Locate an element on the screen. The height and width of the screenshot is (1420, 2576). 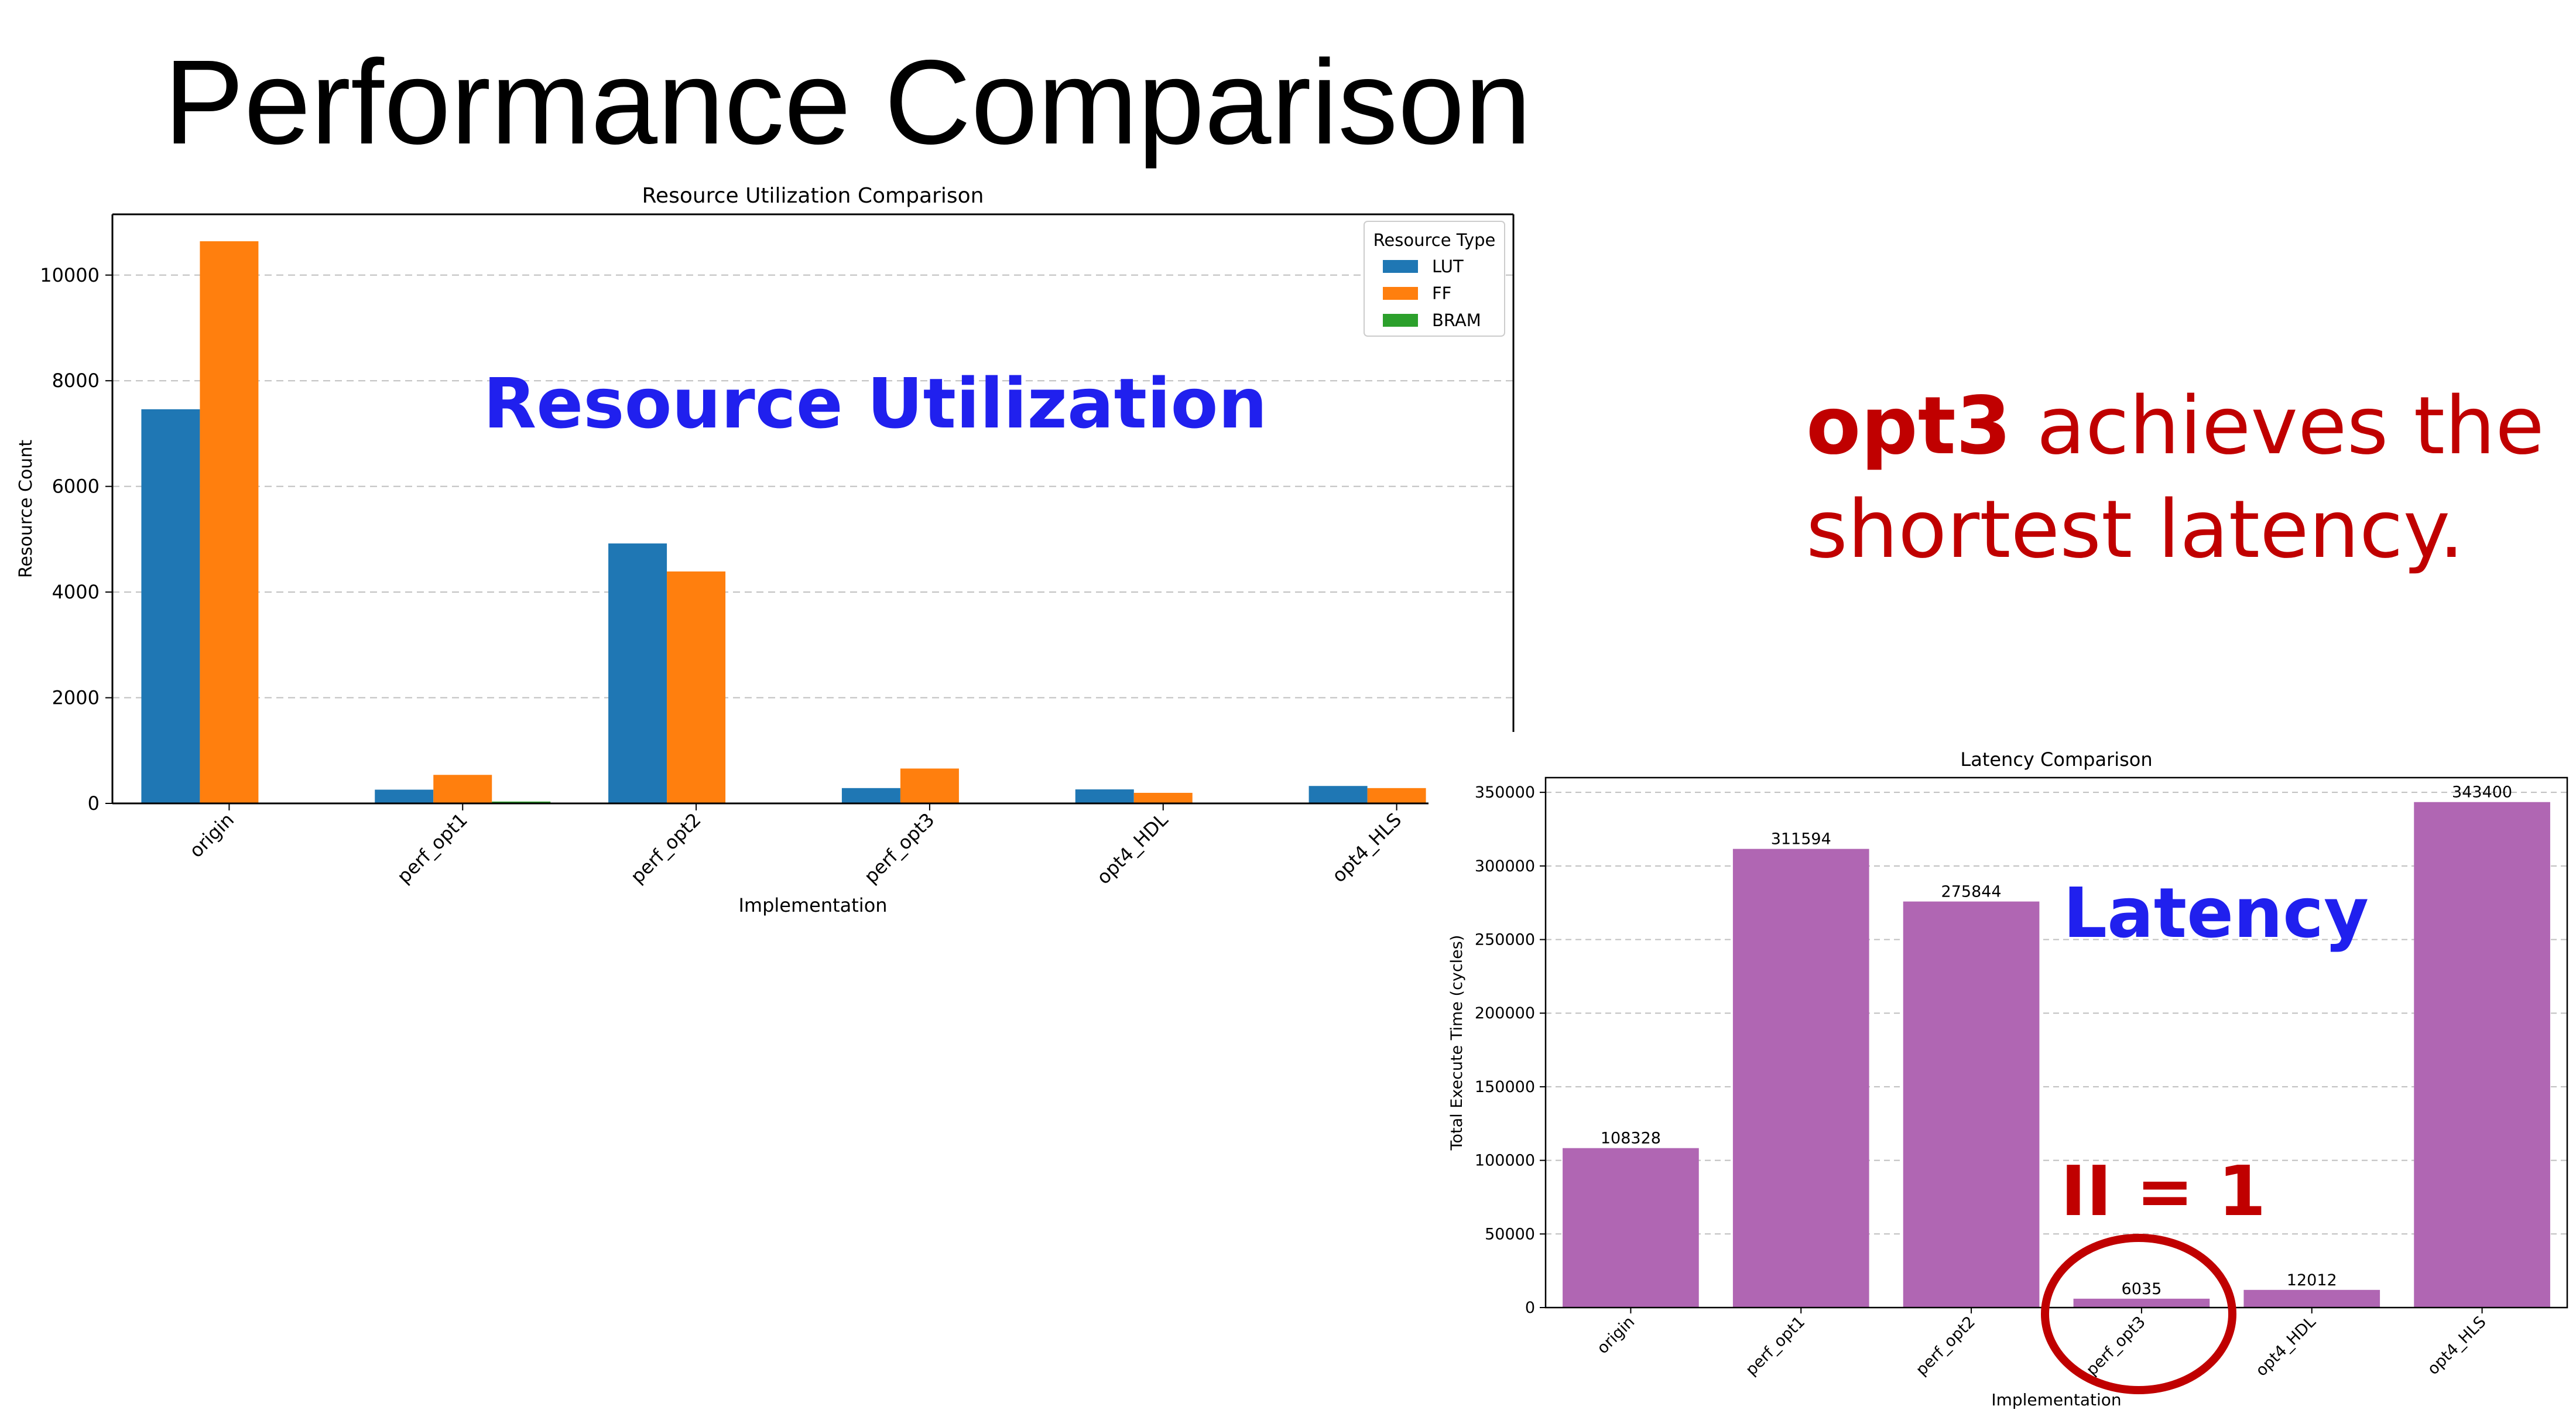
legend-label: BRAM is located at coordinates (1457, 320).